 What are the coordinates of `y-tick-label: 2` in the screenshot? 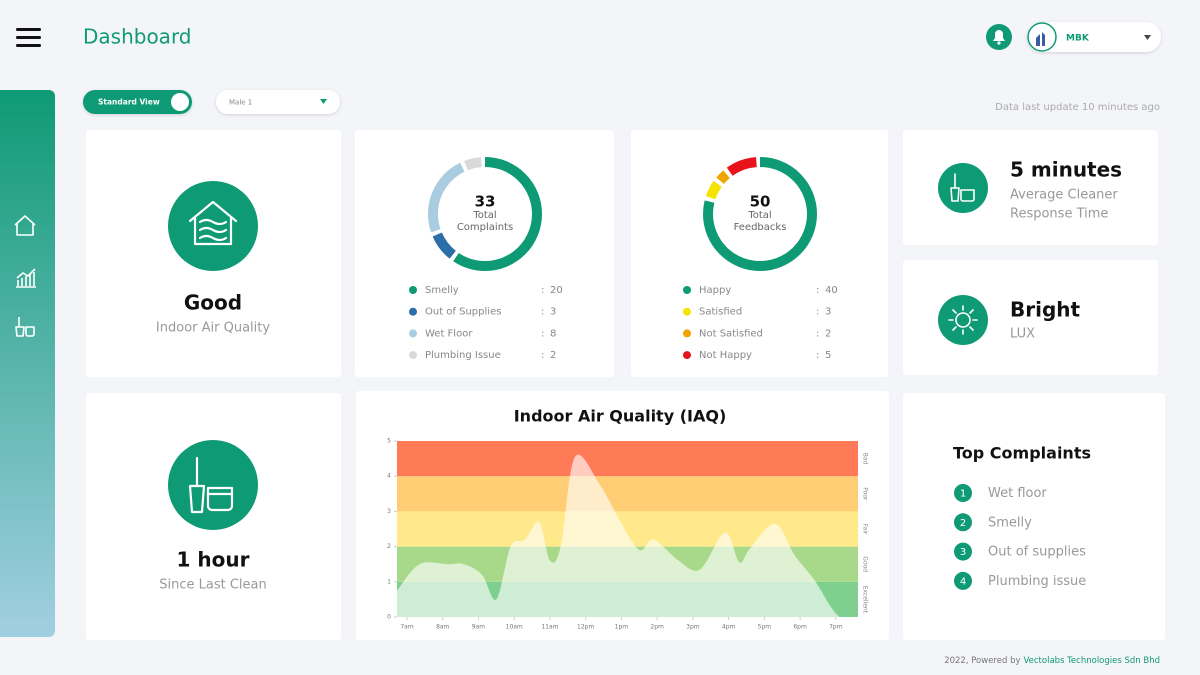 It's located at (389, 546).